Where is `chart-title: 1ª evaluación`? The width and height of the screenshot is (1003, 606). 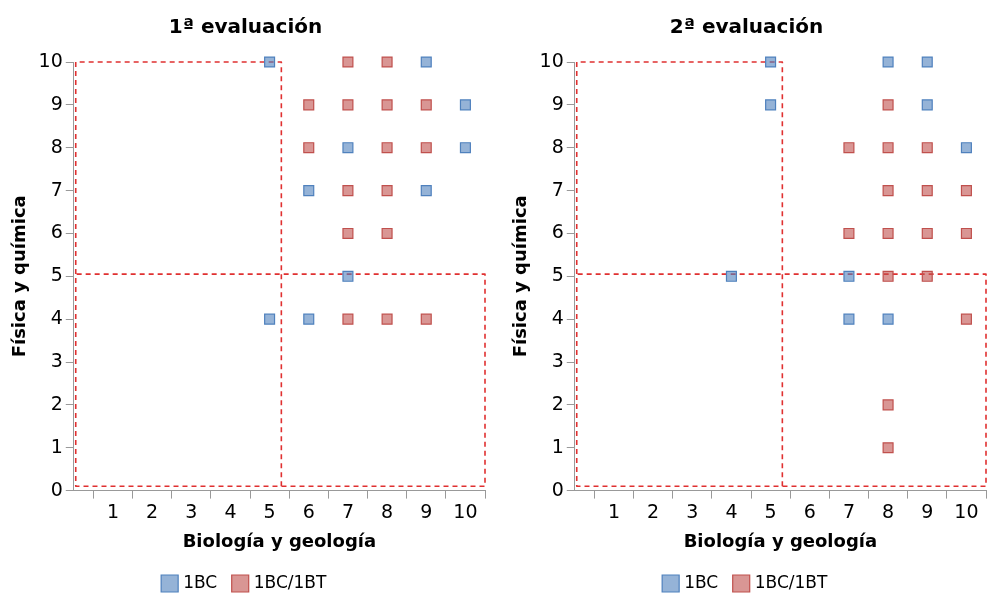 chart-title: 1ª evaluación is located at coordinates (245, 26).